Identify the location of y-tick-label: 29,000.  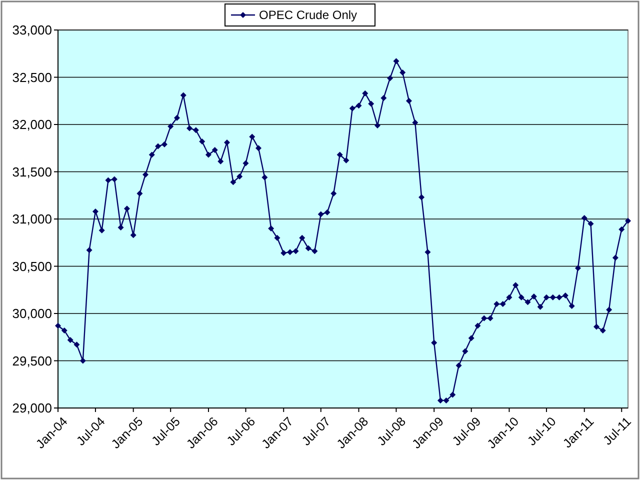
(32, 408).